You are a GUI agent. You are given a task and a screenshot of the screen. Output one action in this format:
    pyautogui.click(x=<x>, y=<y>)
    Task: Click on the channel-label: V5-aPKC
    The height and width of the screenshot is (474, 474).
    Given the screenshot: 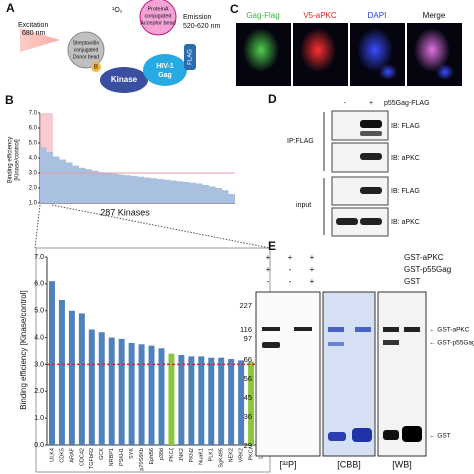 What is the action you would take?
    pyautogui.click(x=320, y=15)
    